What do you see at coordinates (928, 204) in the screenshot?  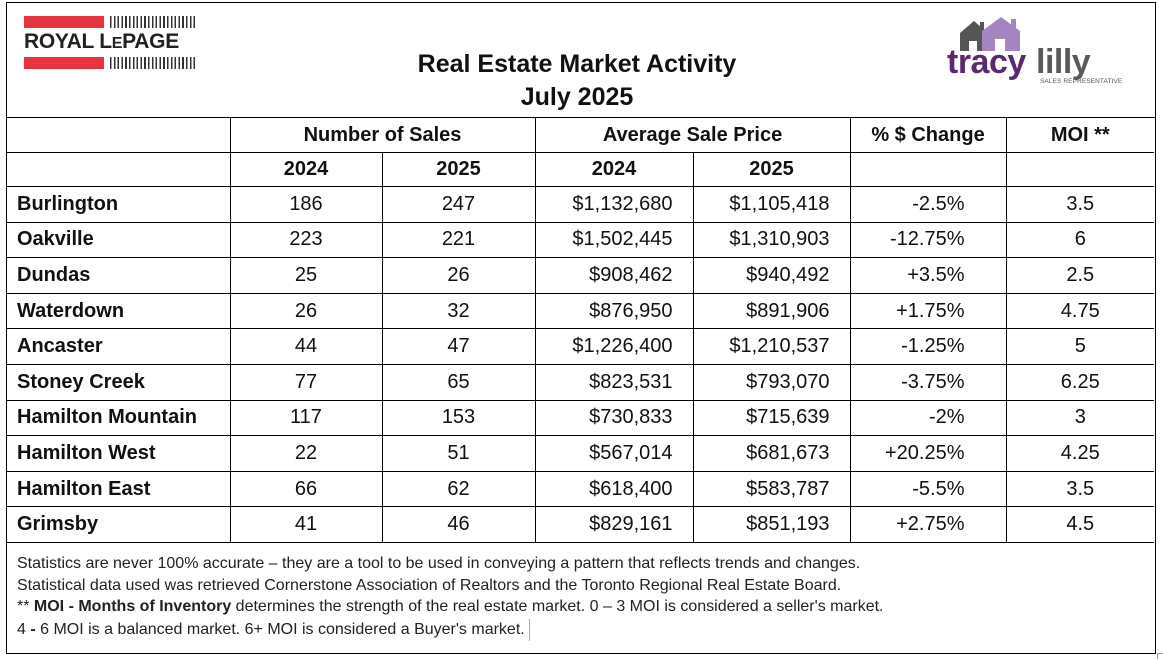 I see `cell-change: -2.5%` at bounding box center [928, 204].